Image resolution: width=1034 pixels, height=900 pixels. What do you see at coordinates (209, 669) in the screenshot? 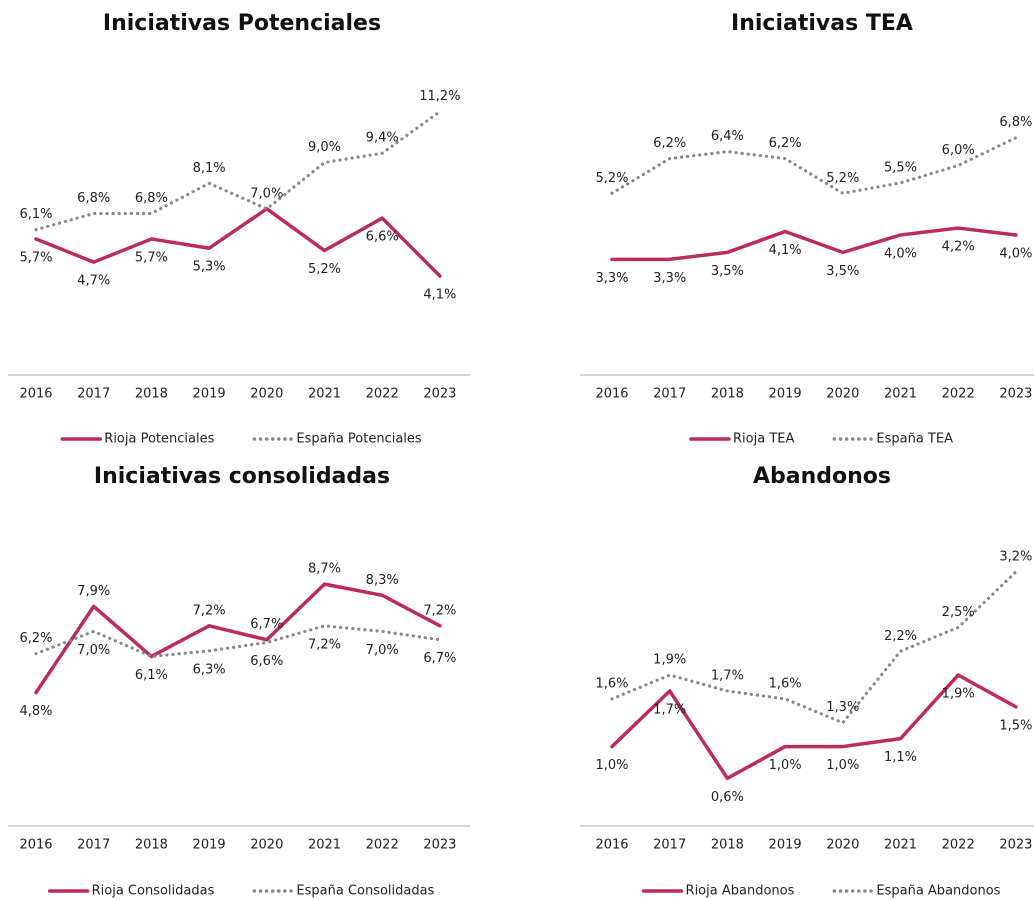
I see `data-label: 6,3%` at bounding box center [209, 669].